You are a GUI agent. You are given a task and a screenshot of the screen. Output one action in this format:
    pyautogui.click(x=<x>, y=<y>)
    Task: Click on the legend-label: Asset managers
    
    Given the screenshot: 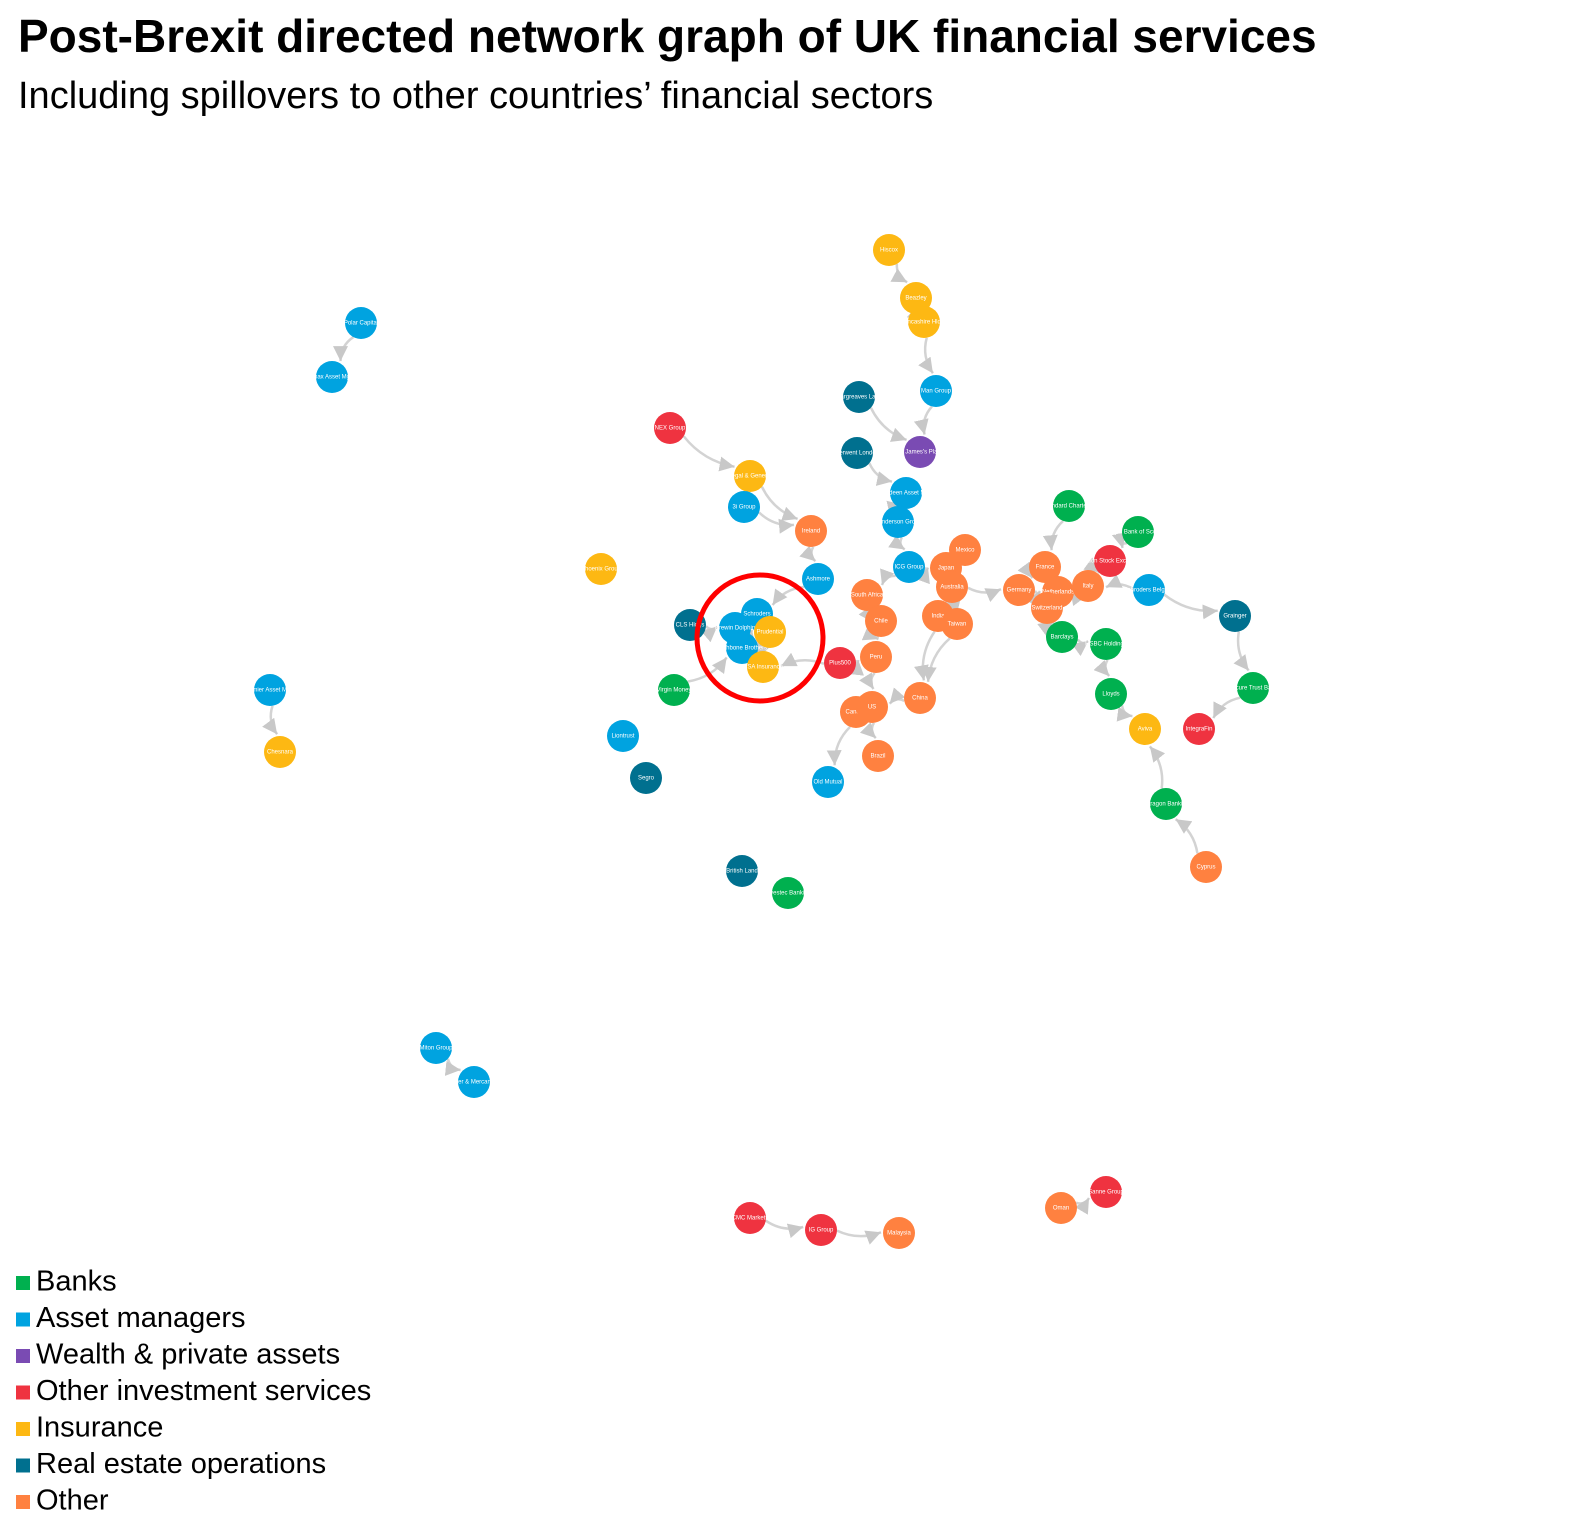 What is the action you would take?
    pyautogui.click(x=141, y=1318)
    